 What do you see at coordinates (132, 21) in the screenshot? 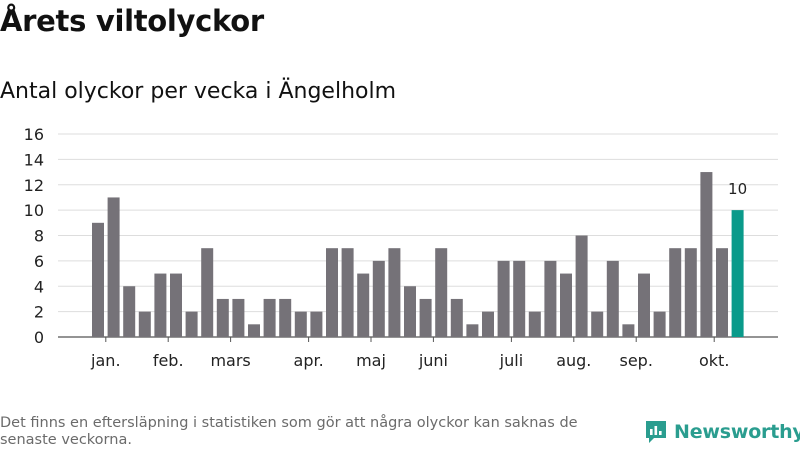
I see `chart-title: Årets viltolyckor` at bounding box center [132, 21].